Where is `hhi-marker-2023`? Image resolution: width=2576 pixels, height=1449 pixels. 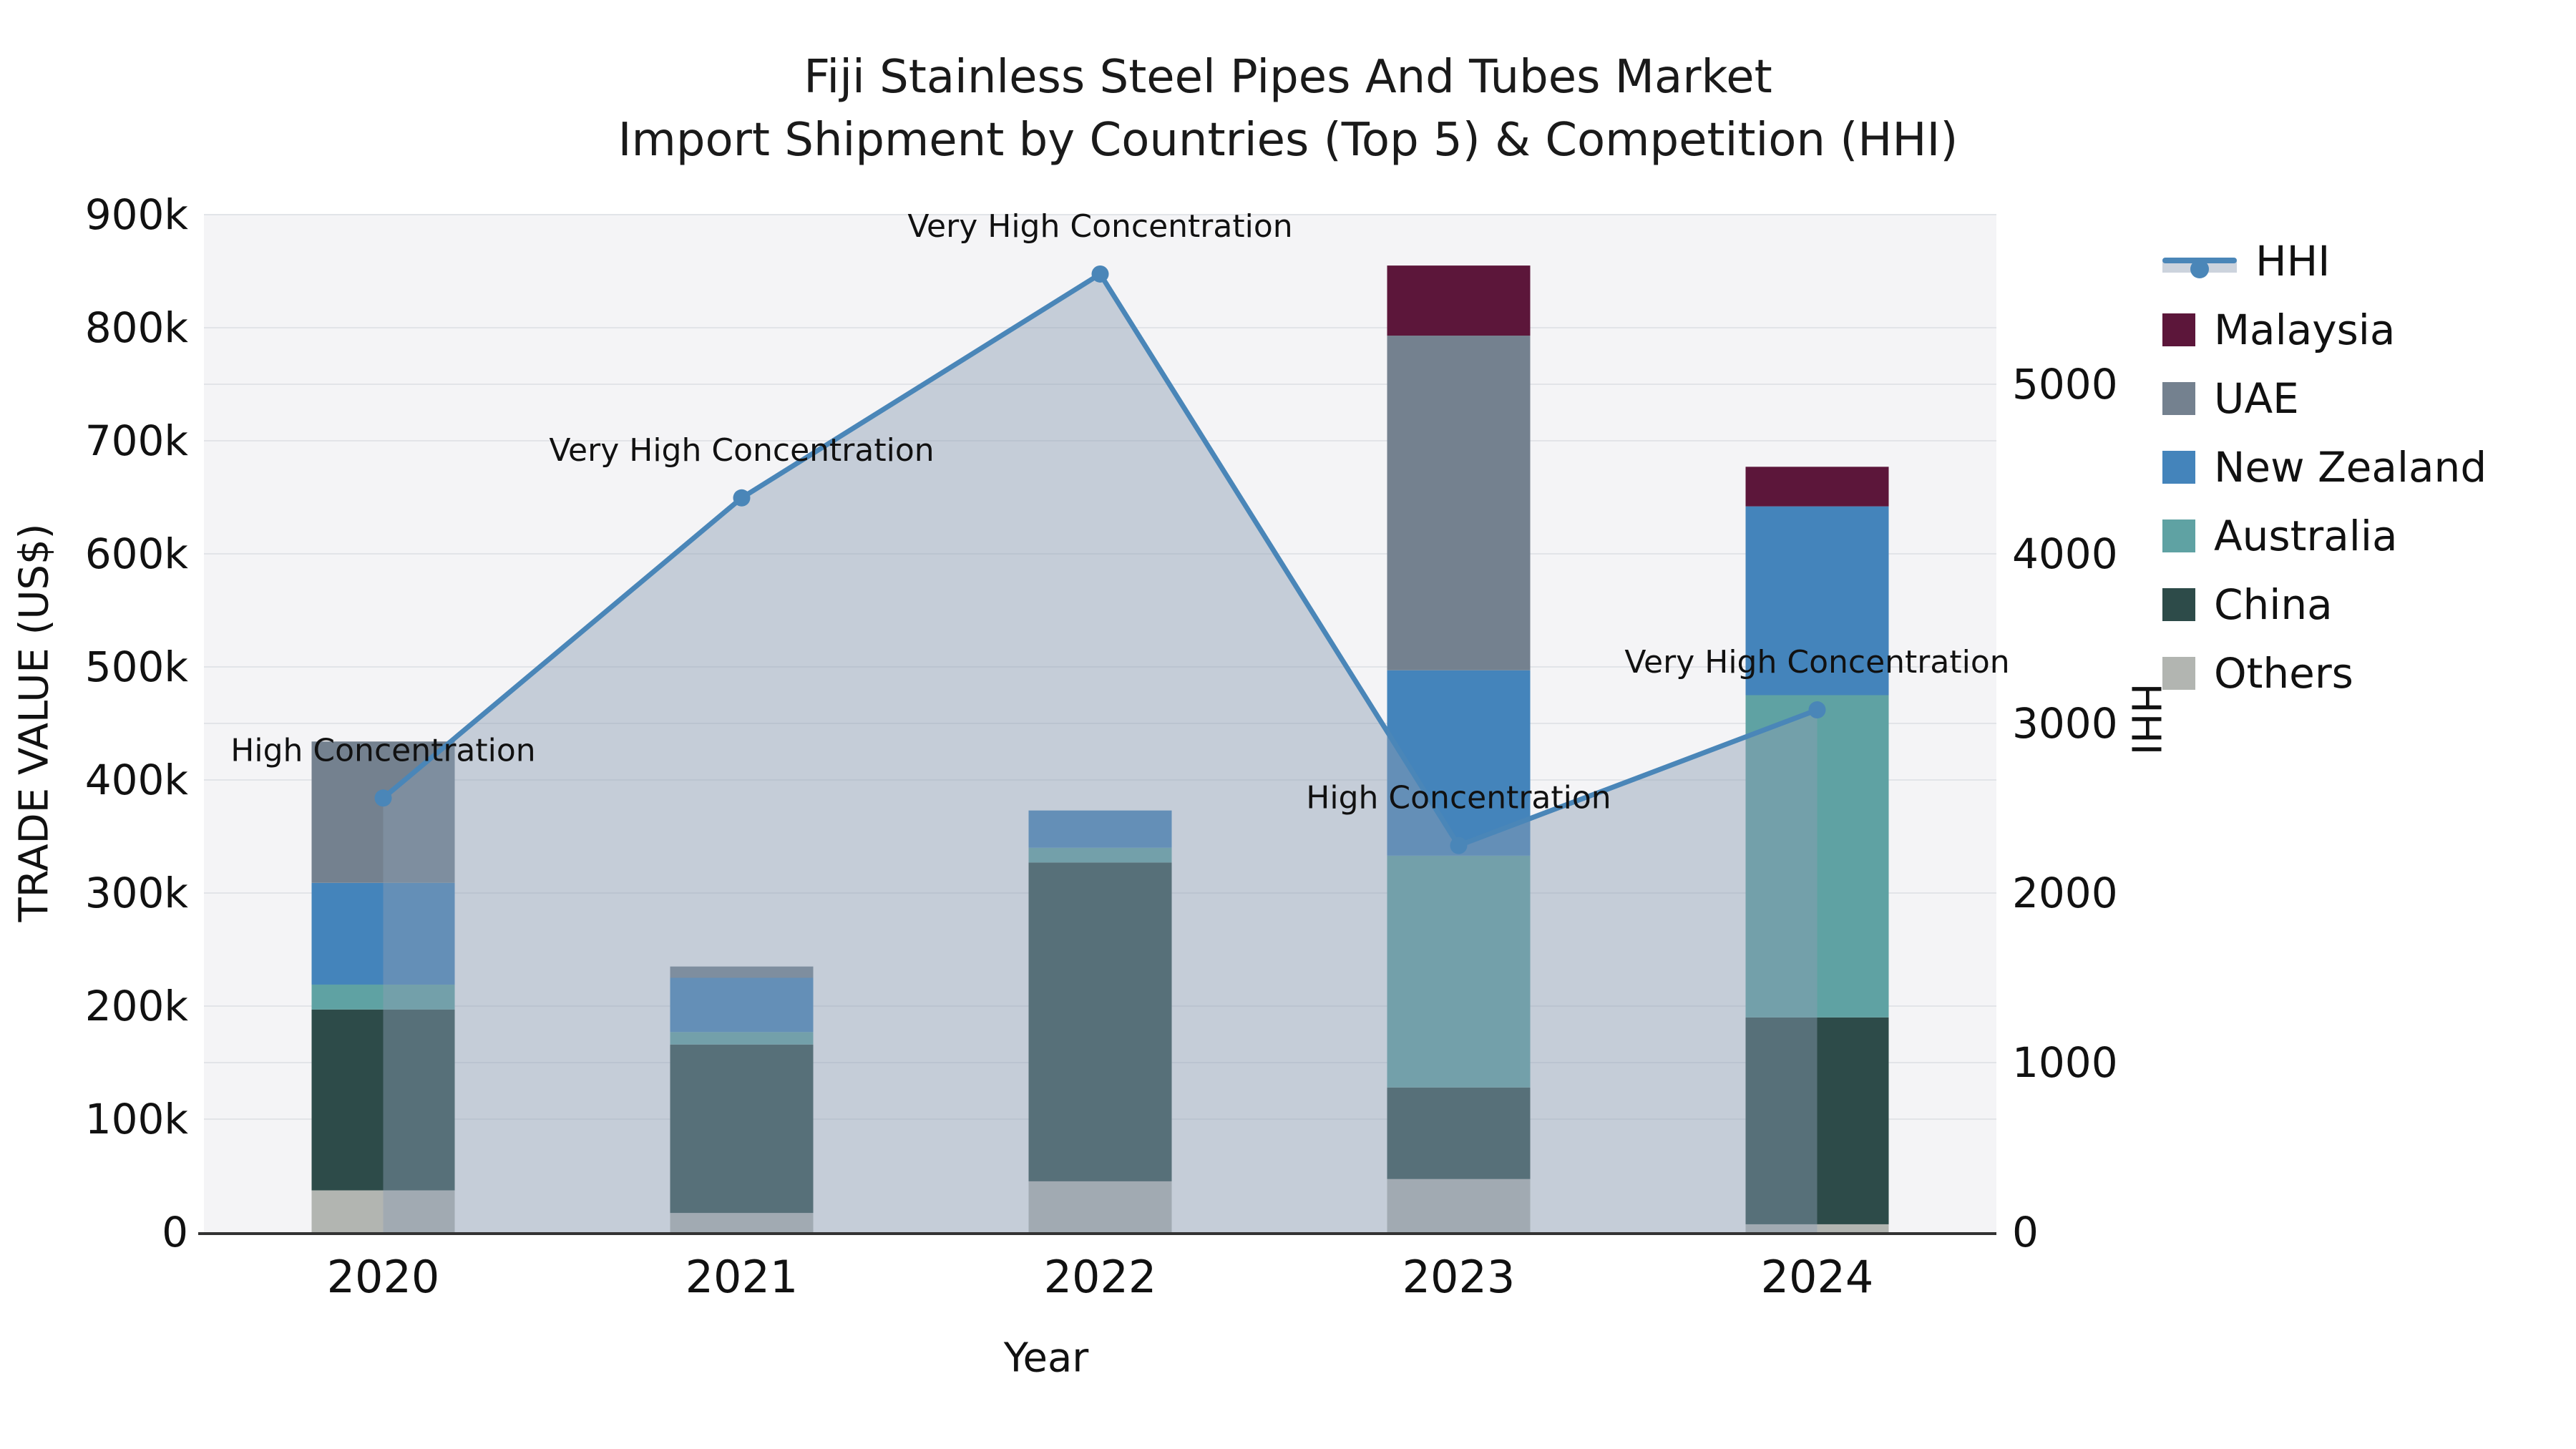
hhi-marker-2023 is located at coordinates (1459, 845).